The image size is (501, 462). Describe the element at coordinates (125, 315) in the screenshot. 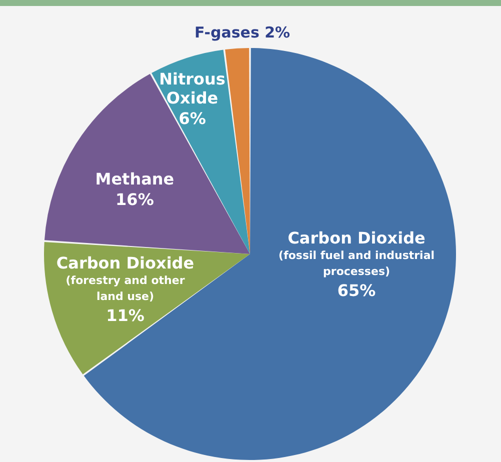

I see `data-label: 11%` at that location.